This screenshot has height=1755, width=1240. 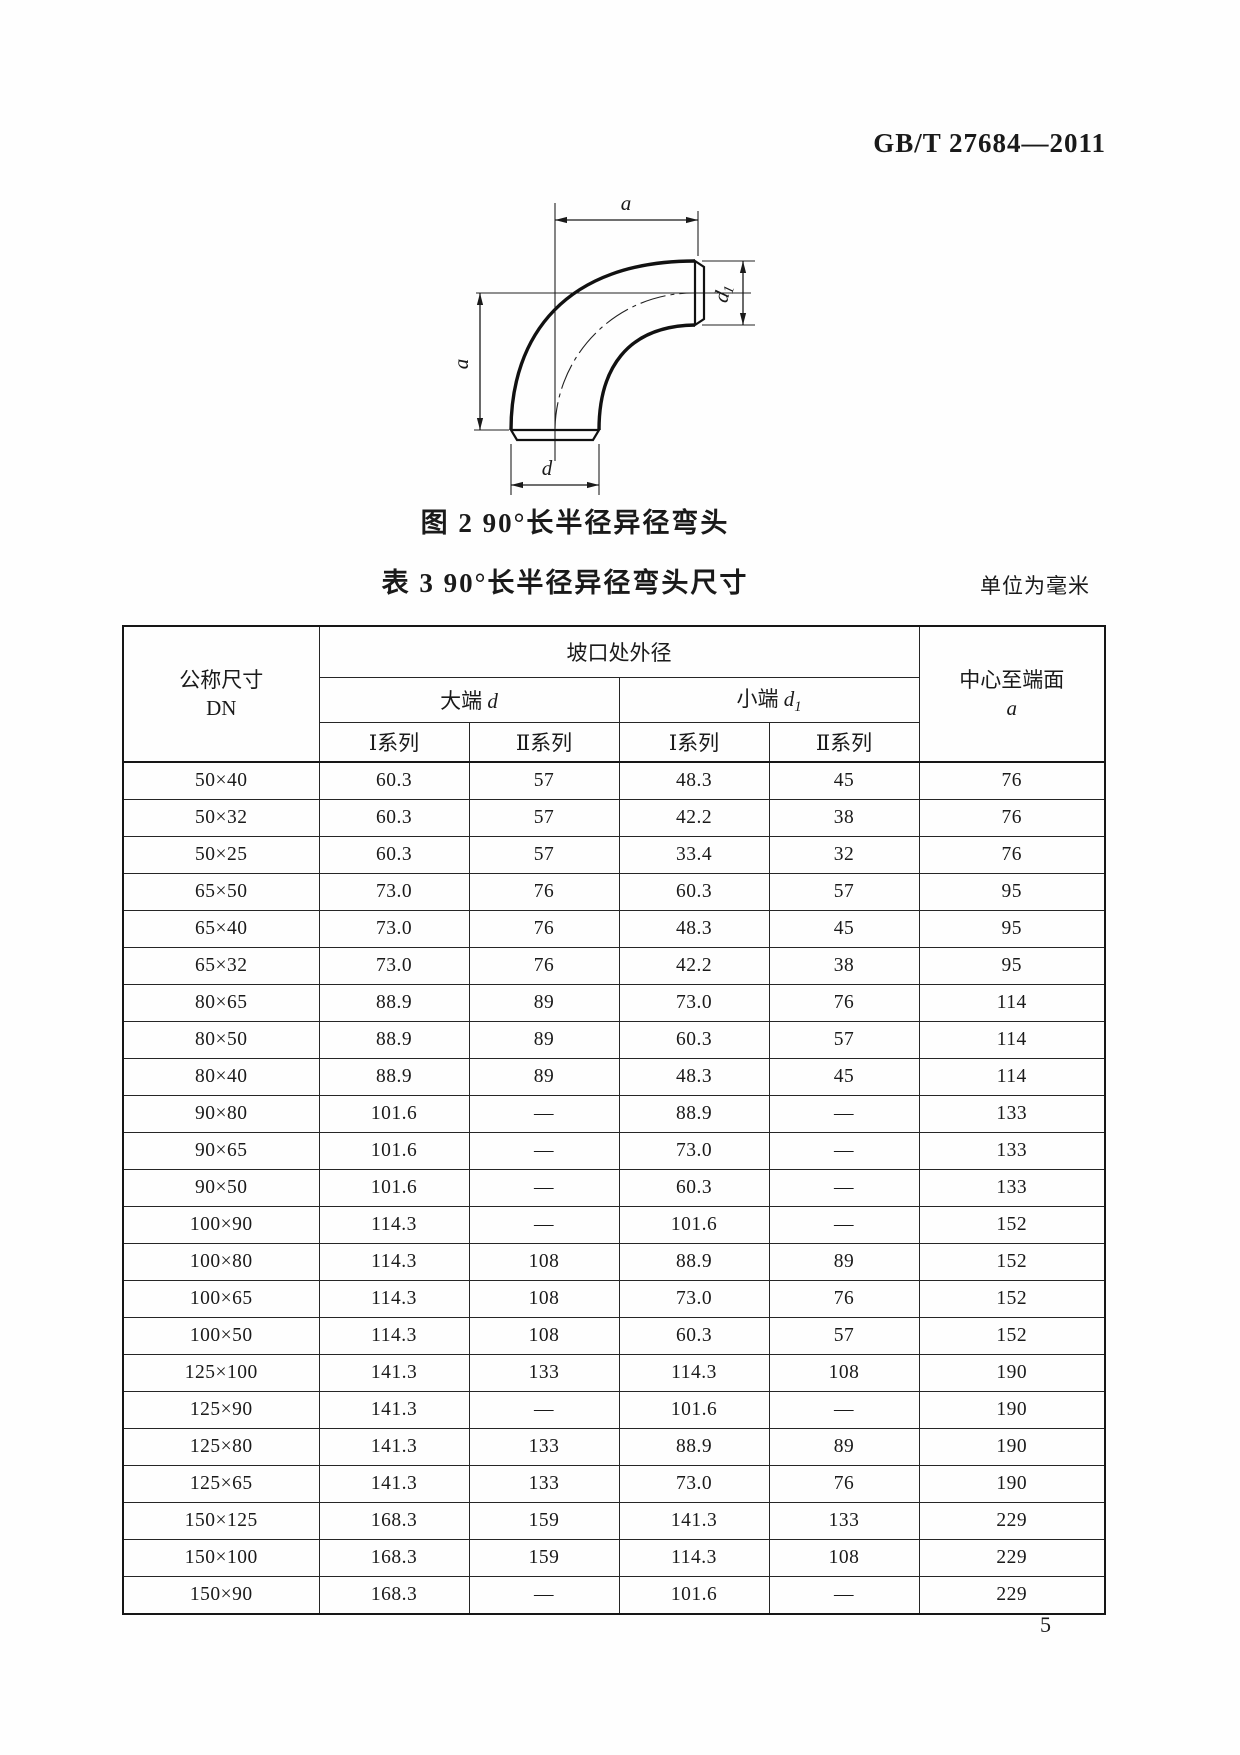 I want to click on table-row: 90×65 101.6 — 73.0 — 133, so click(x=614, y=1151).